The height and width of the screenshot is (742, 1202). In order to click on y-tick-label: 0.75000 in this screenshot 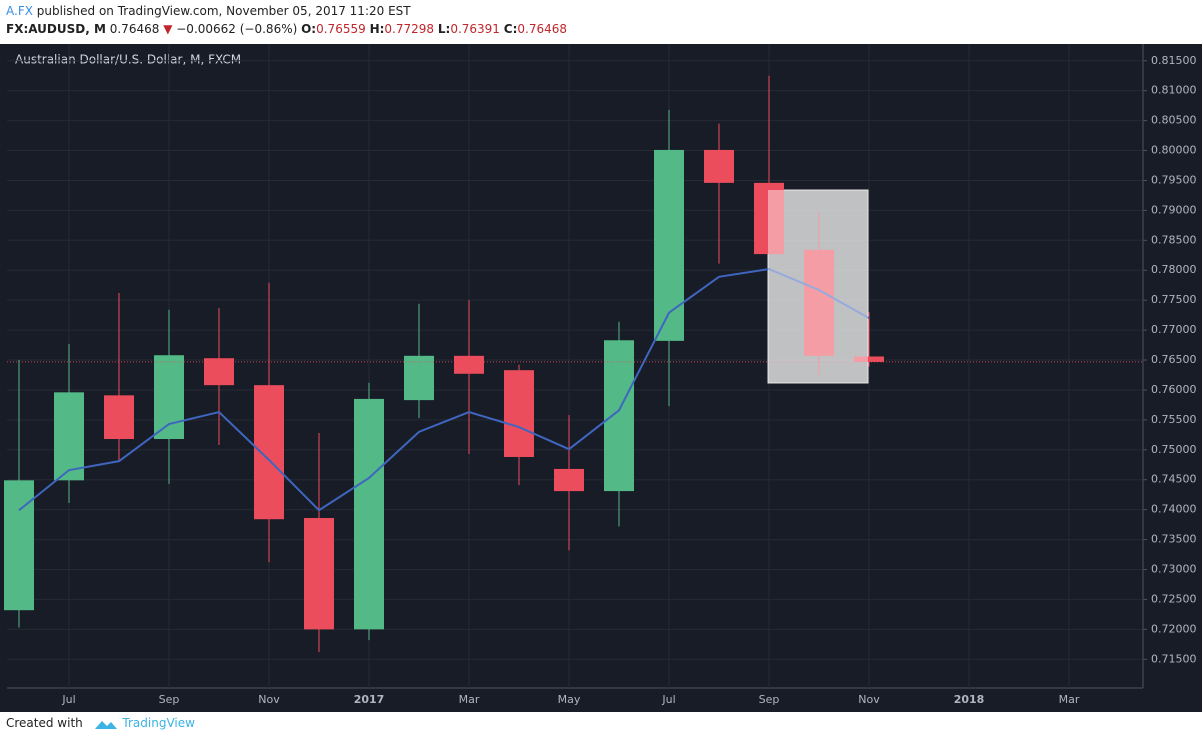, I will do `click(1174, 449)`.